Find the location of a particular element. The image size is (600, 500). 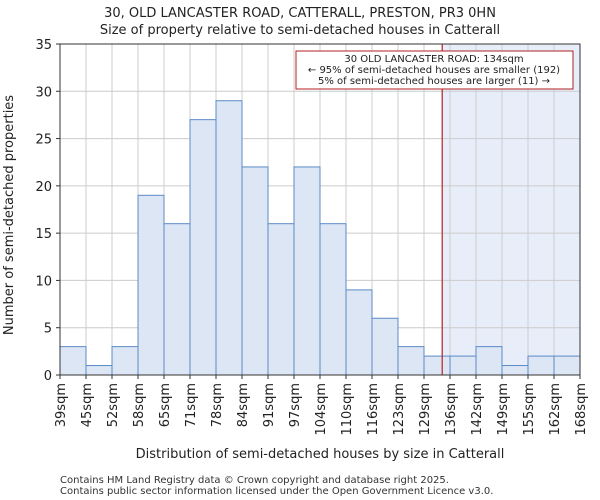

x-tick-label: 84sqm is located at coordinates (243, 405).